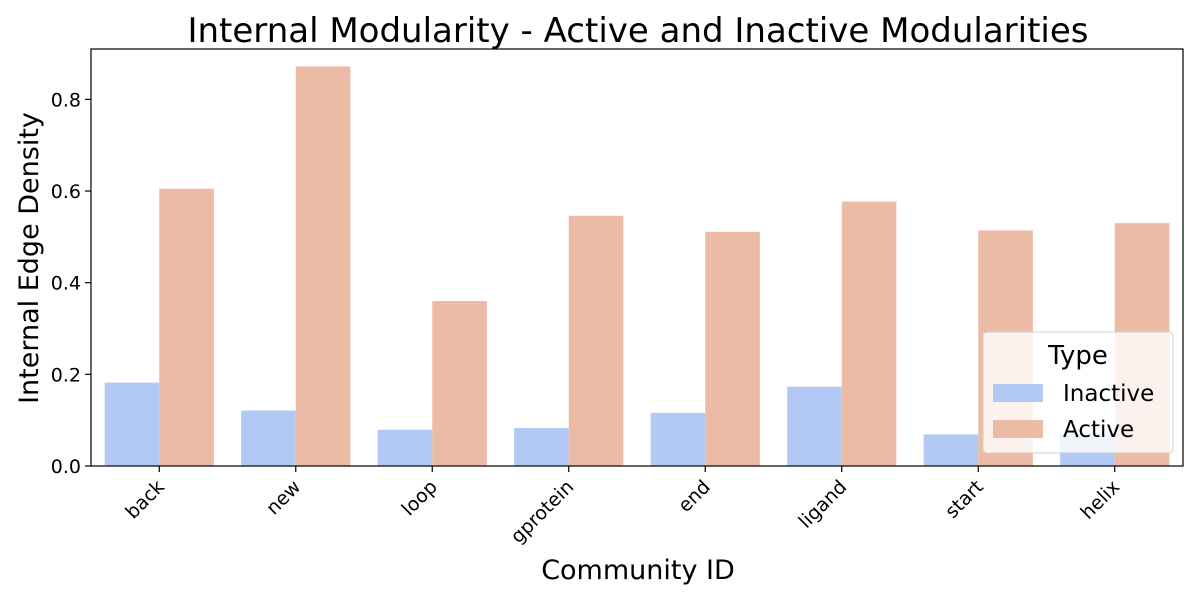 The image size is (1200, 600). Describe the element at coordinates (1108, 394) in the screenshot. I see `legend-label-inactive: Inactive` at that location.